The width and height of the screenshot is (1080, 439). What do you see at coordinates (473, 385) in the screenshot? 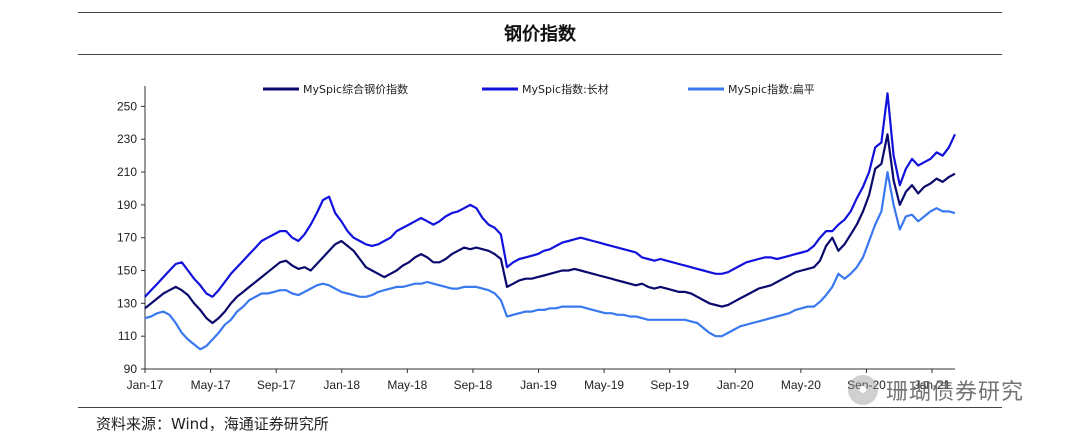
I see `x-tick-label: Sep-18` at bounding box center [473, 385].